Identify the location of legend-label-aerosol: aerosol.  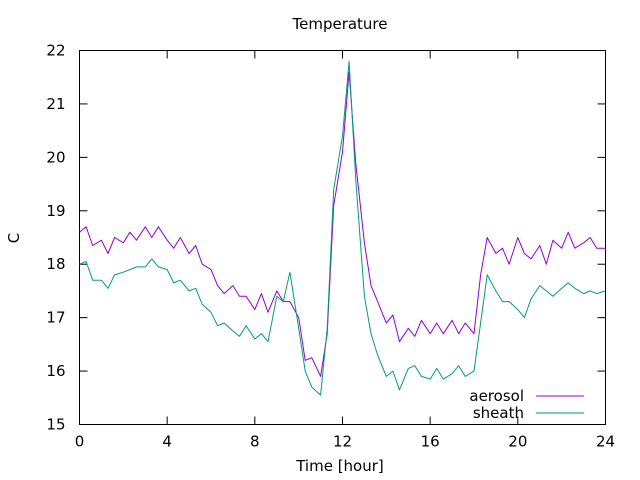
(496, 396).